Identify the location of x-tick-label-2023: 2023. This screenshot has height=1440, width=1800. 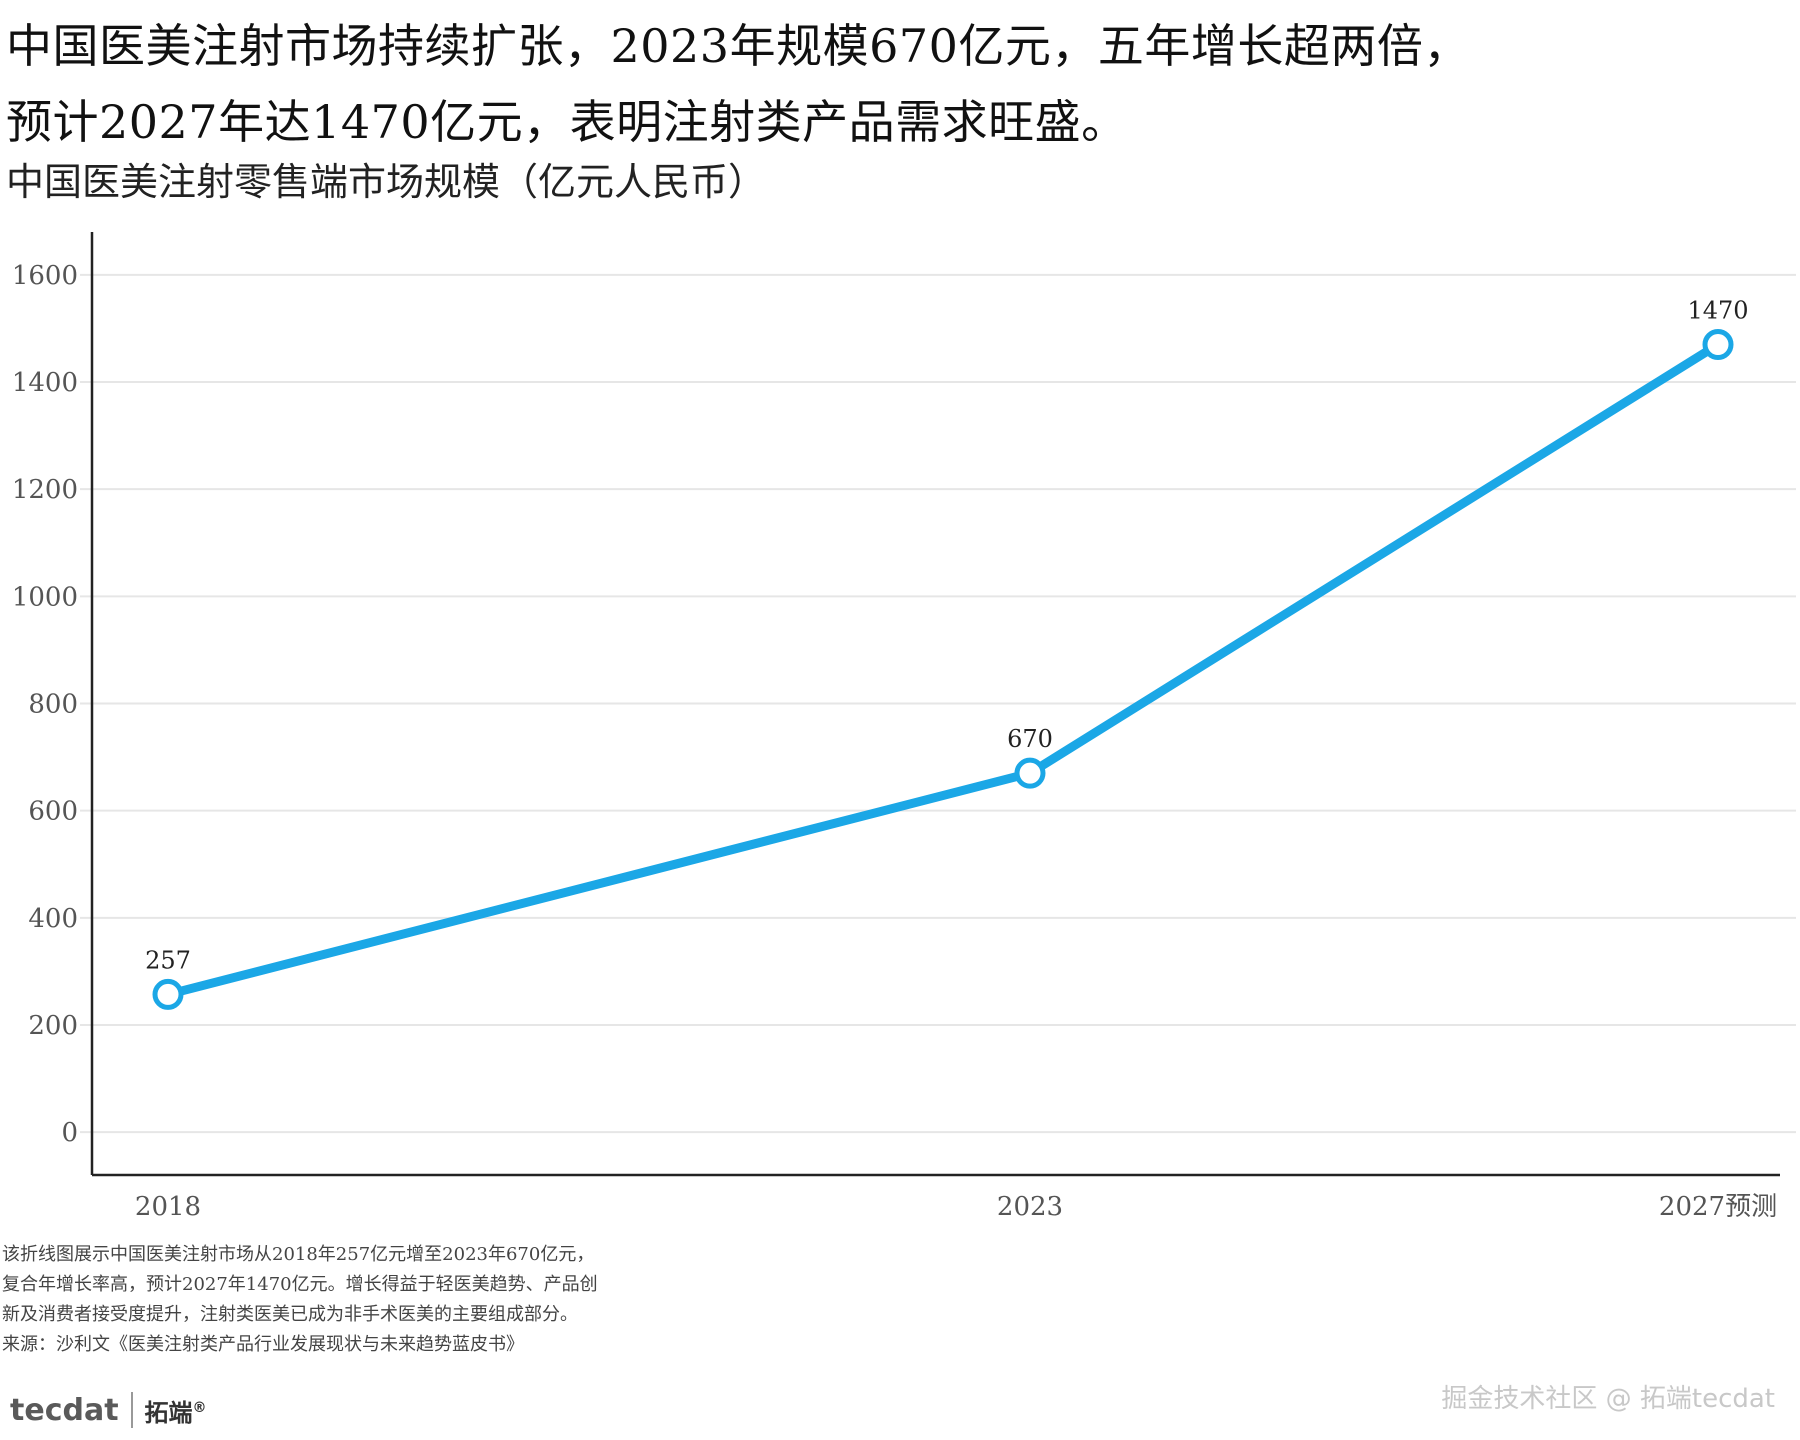
(1030, 1206).